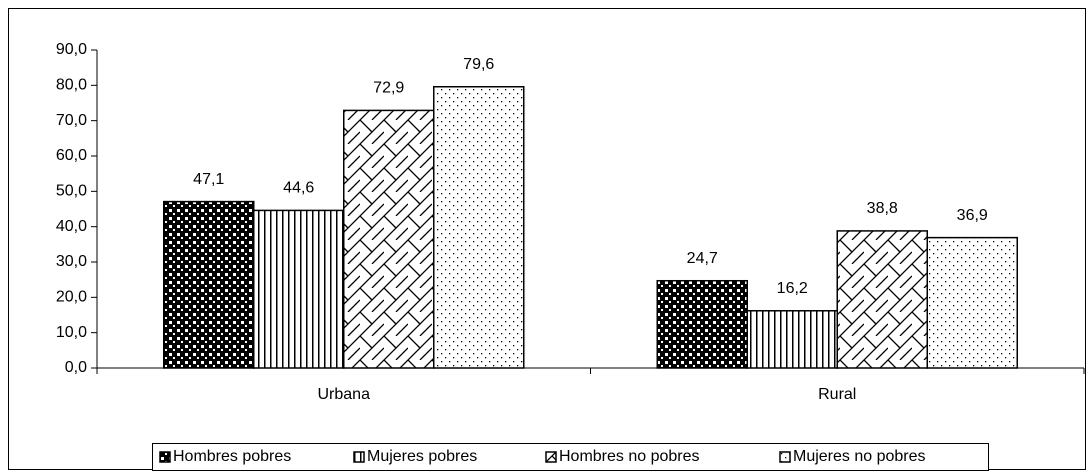 The image size is (1092, 476). What do you see at coordinates (71, 49) in the screenshot?
I see `y-tick-label: 90,0` at bounding box center [71, 49].